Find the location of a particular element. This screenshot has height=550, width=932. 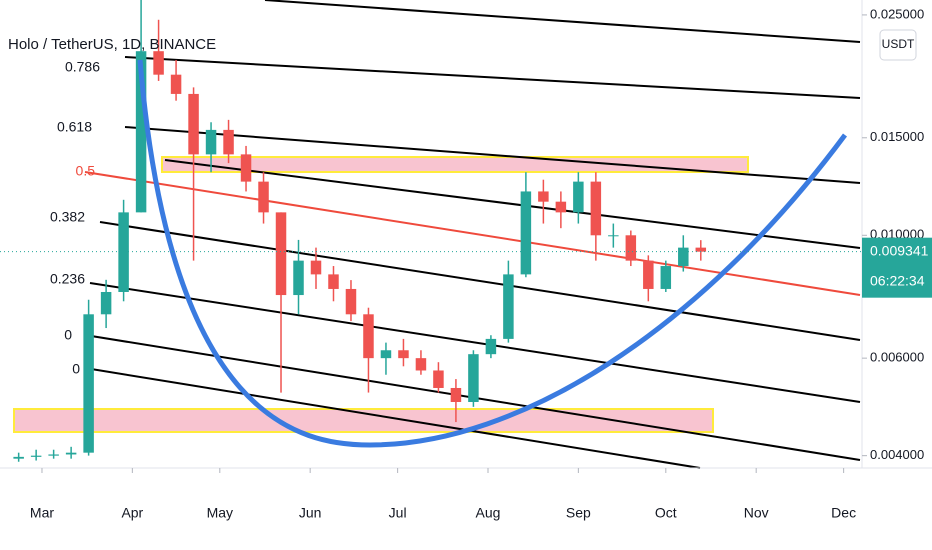

fib-level-label: 0.786 is located at coordinates (82, 67).